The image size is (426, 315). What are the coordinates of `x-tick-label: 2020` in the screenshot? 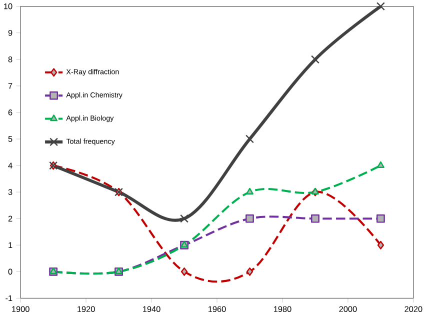 It's located at (413, 309).